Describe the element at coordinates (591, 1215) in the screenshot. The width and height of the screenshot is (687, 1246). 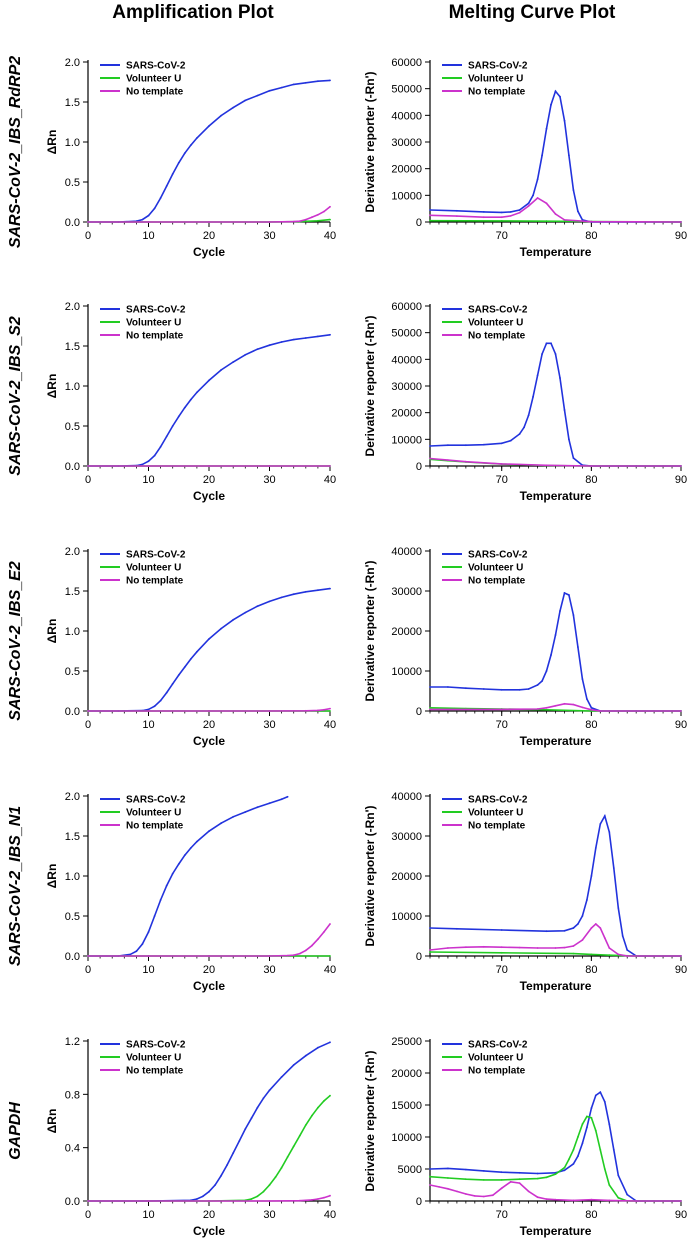
I see `x-tick-label: 80` at that location.